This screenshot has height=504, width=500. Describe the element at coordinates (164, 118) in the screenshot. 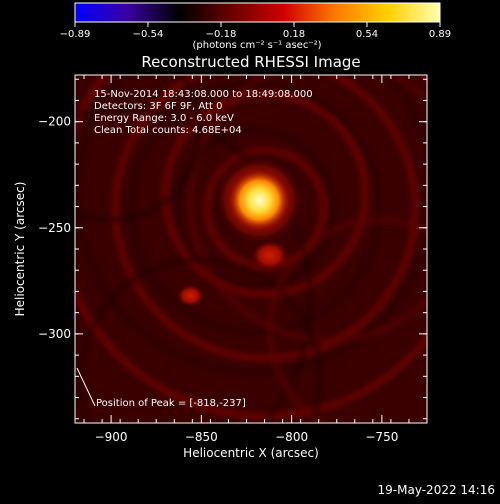

I see `info-line: Energy Range: 3.0 - 6.0 keV` at that location.